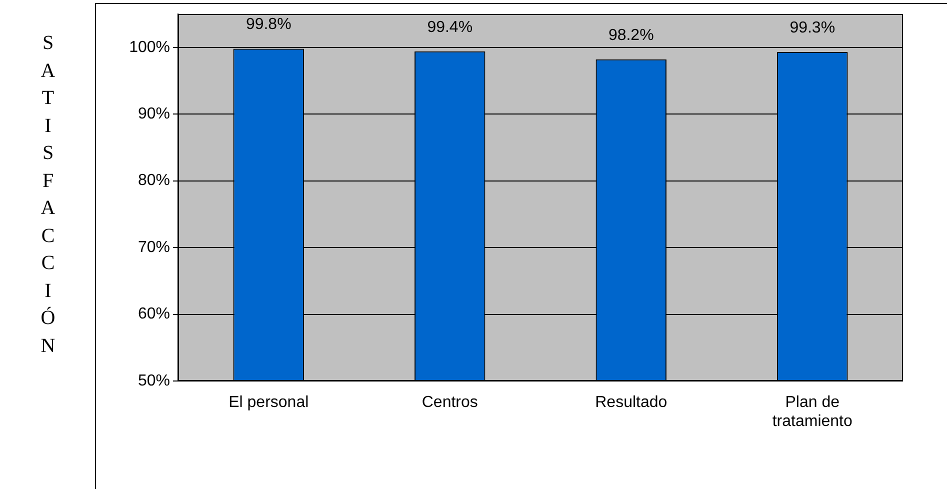 The image size is (947, 489). I want to click on text: SATISFACCIÓN, so click(48, 194).